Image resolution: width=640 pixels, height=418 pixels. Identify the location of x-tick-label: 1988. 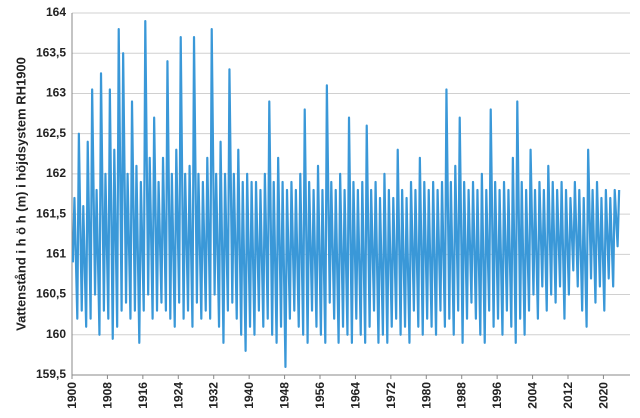
(462, 395).